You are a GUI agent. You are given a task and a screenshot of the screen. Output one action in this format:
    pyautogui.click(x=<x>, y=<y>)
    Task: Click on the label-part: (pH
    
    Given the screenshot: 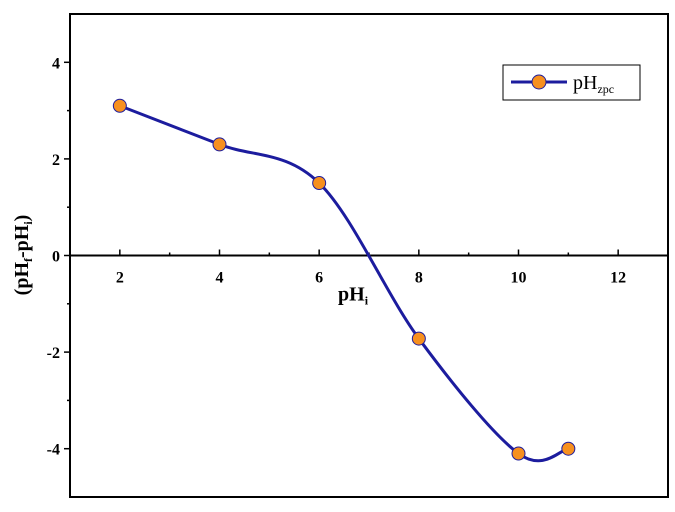 What is the action you would take?
    pyautogui.click(x=22, y=279)
    